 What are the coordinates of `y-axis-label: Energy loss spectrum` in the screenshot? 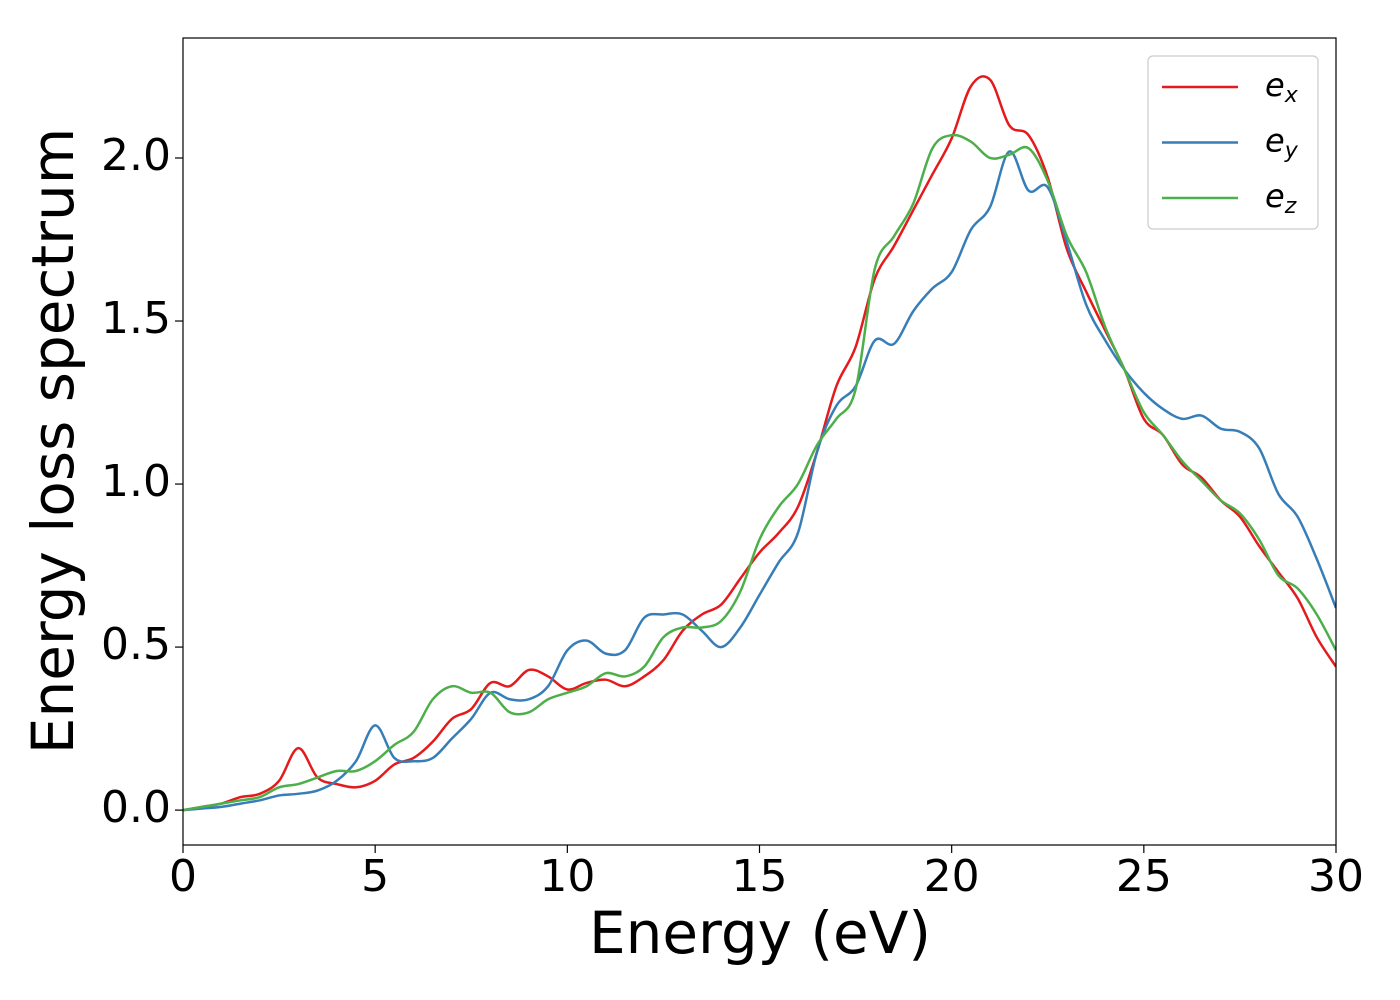 It's located at (53, 441).